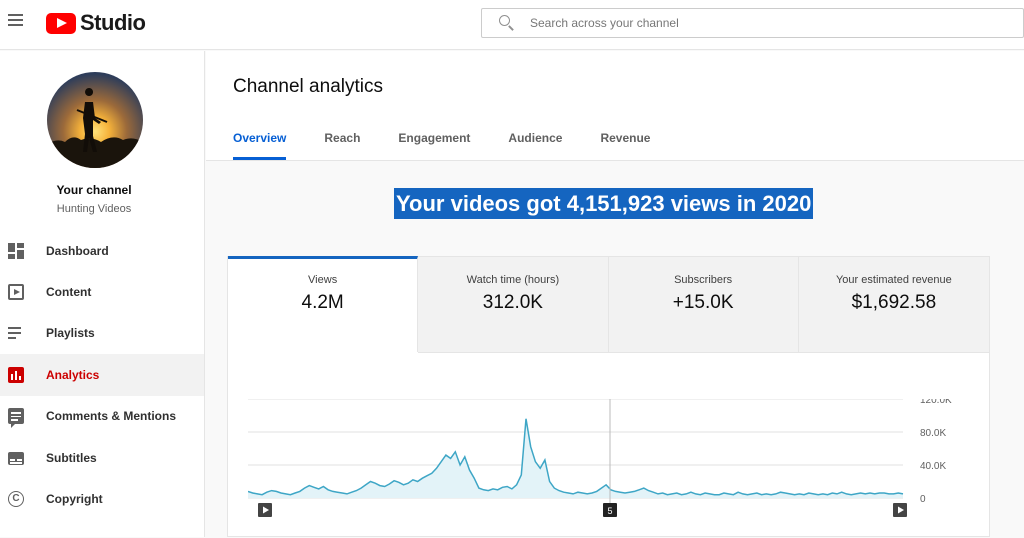 The width and height of the screenshot is (1024, 538). I want to click on content-icon, so click(16, 292).